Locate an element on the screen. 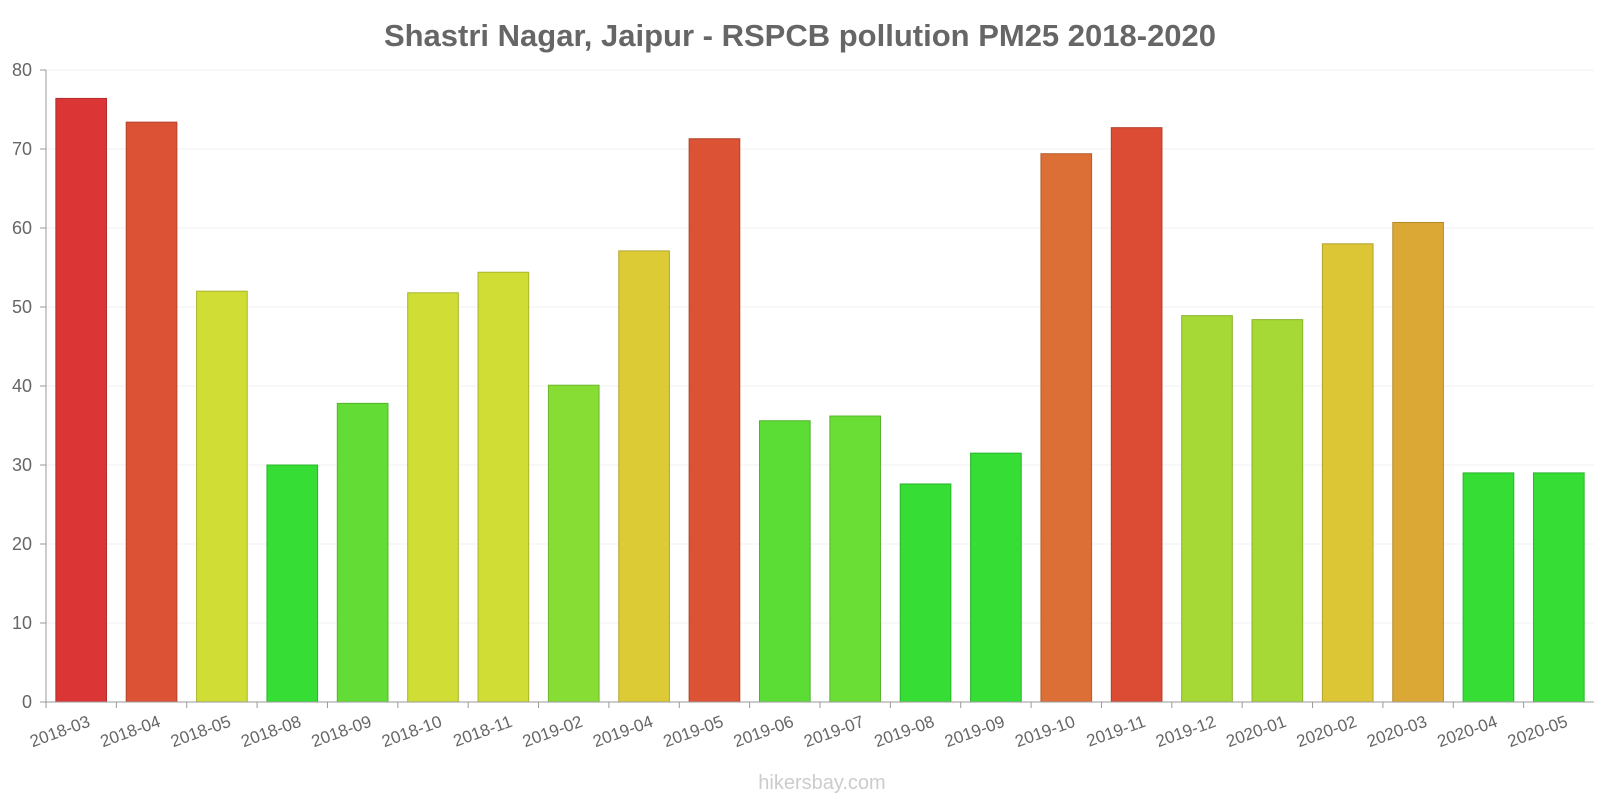 The height and width of the screenshot is (800, 1600). y-tick-label: 50 is located at coordinates (22, 307).